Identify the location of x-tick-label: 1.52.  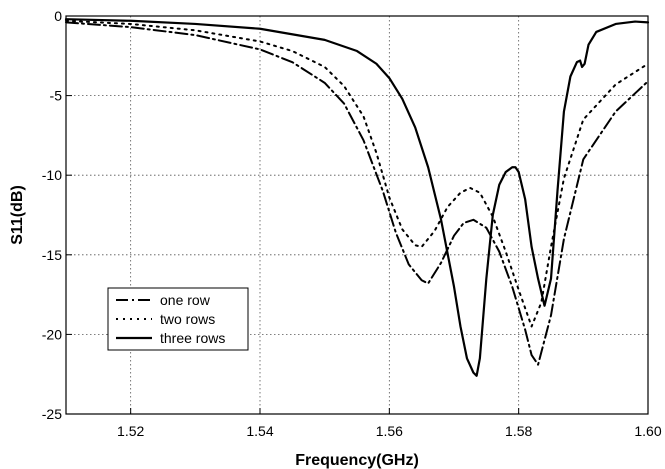
(130, 431).